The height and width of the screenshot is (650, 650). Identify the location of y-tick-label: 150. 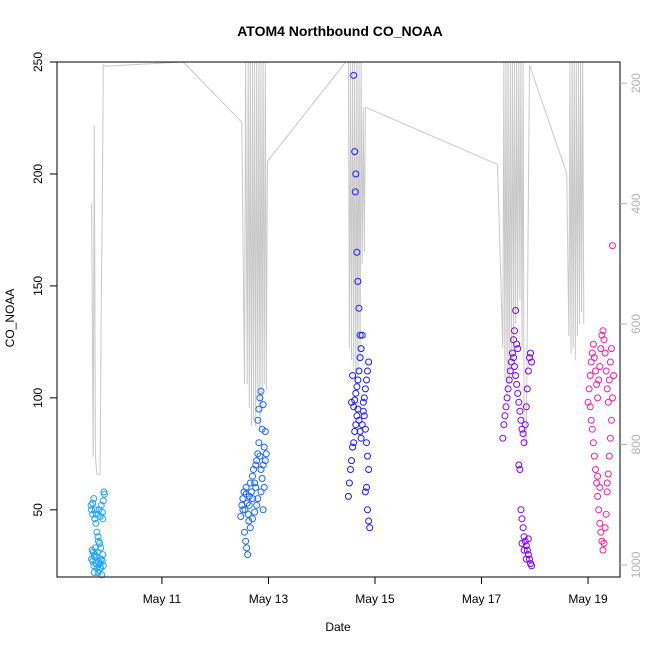
(38, 286).